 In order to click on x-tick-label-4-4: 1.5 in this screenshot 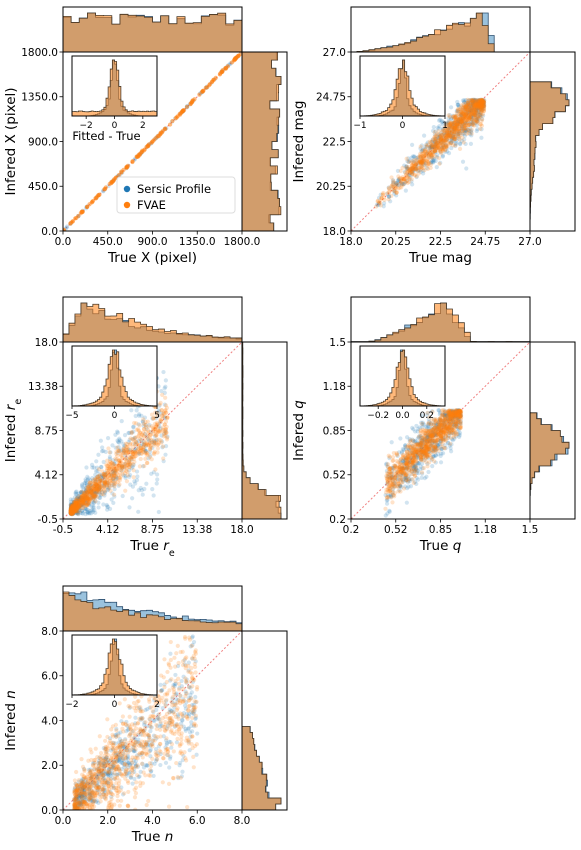, I will do `click(530, 530)`.